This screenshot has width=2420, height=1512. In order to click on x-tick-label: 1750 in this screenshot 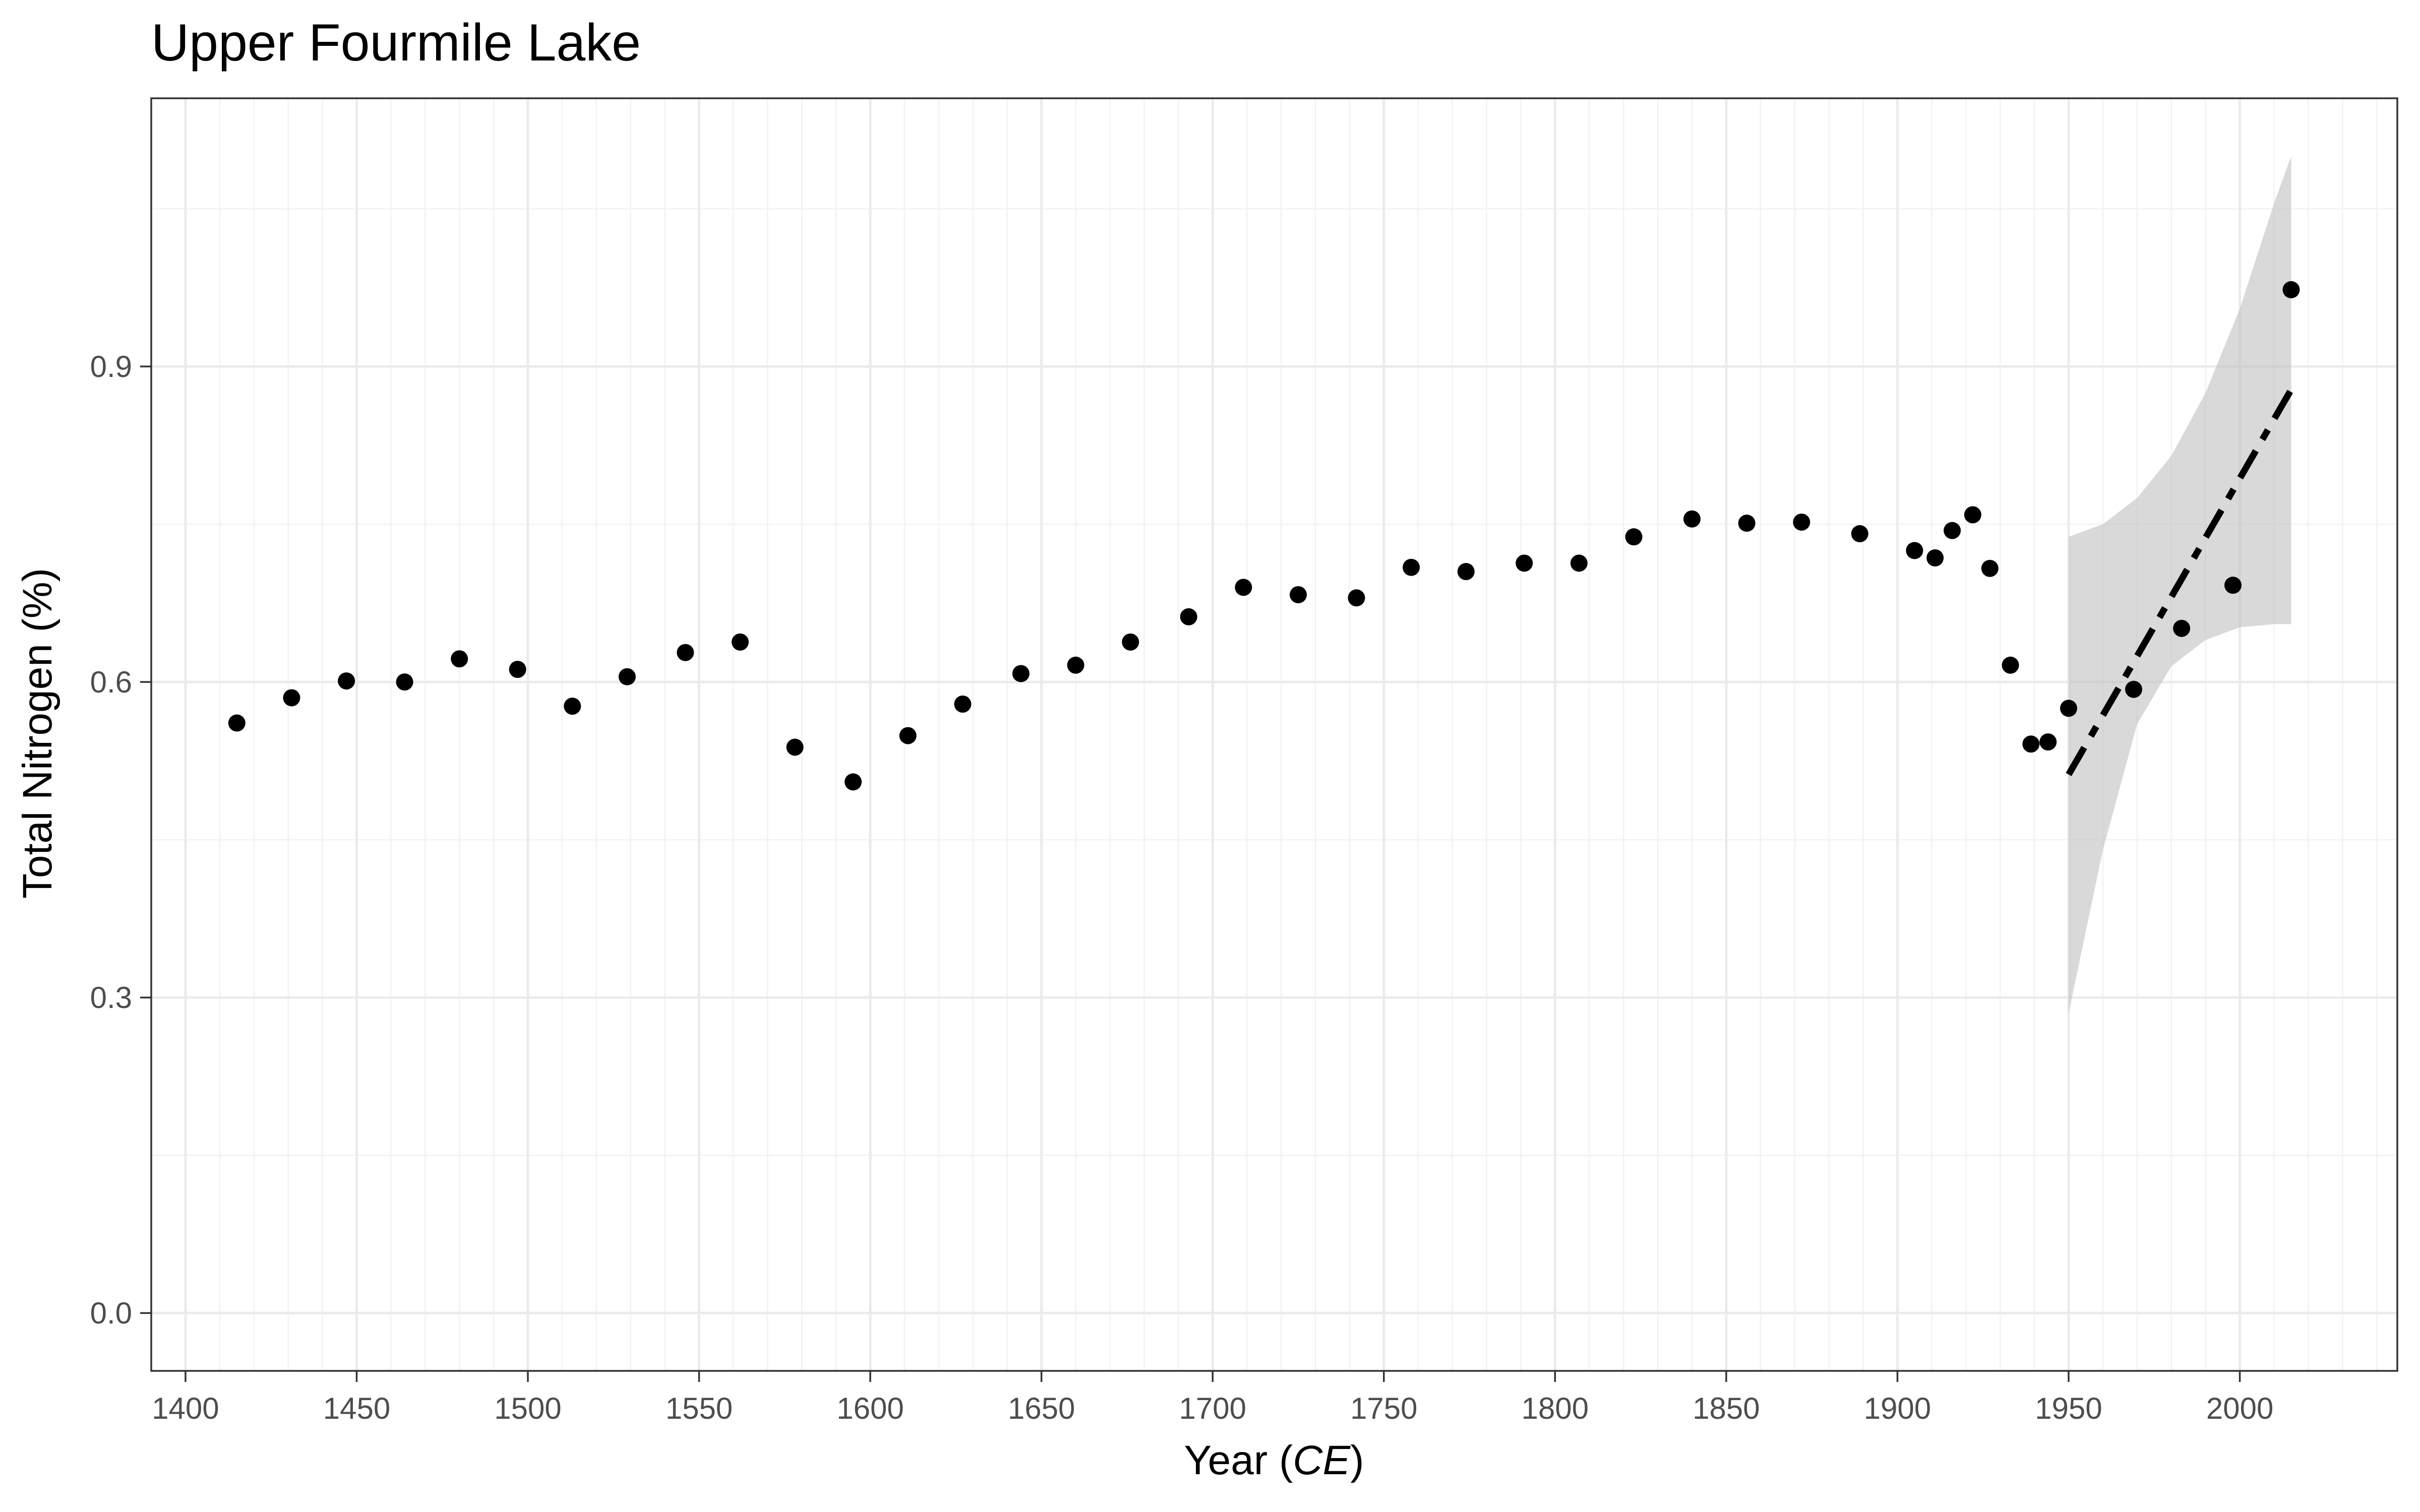, I will do `click(1383, 1408)`.